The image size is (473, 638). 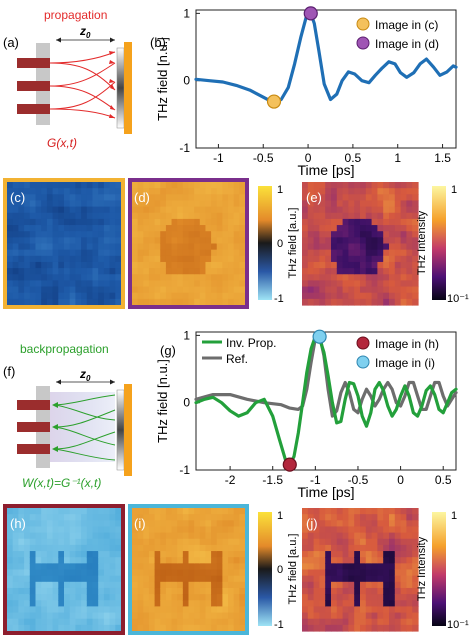 What do you see at coordinates (265, 243) in the screenshot?
I see `colorbar-field-top` at bounding box center [265, 243].